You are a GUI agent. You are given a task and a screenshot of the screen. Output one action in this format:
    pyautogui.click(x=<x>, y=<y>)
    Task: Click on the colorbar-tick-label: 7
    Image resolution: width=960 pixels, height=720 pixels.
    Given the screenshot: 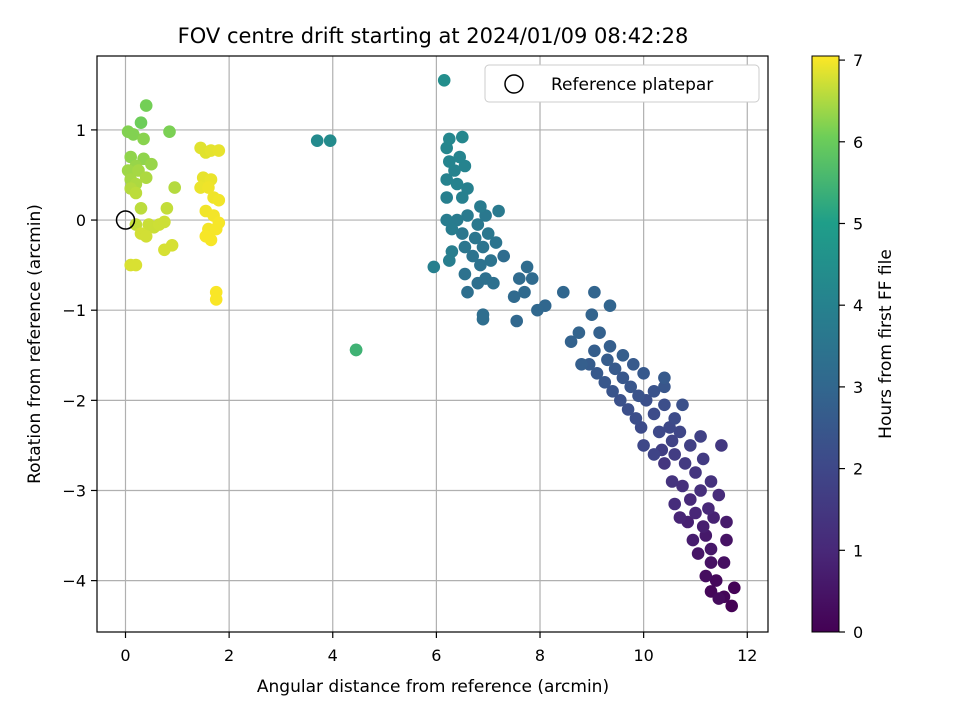 What is the action you would take?
    pyautogui.click(x=858, y=60)
    